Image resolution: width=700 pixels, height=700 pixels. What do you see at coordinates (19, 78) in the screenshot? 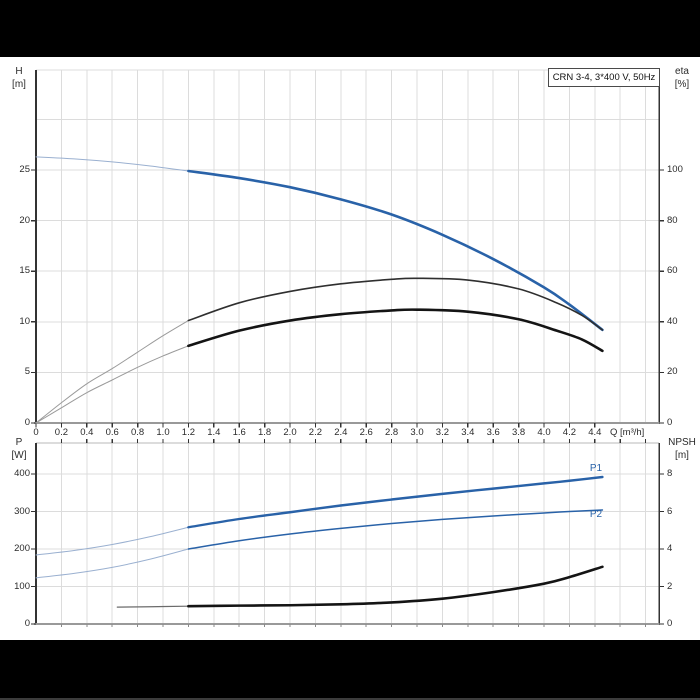
I see `h-axis-title: H [m]` at bounding box center [19, 78].